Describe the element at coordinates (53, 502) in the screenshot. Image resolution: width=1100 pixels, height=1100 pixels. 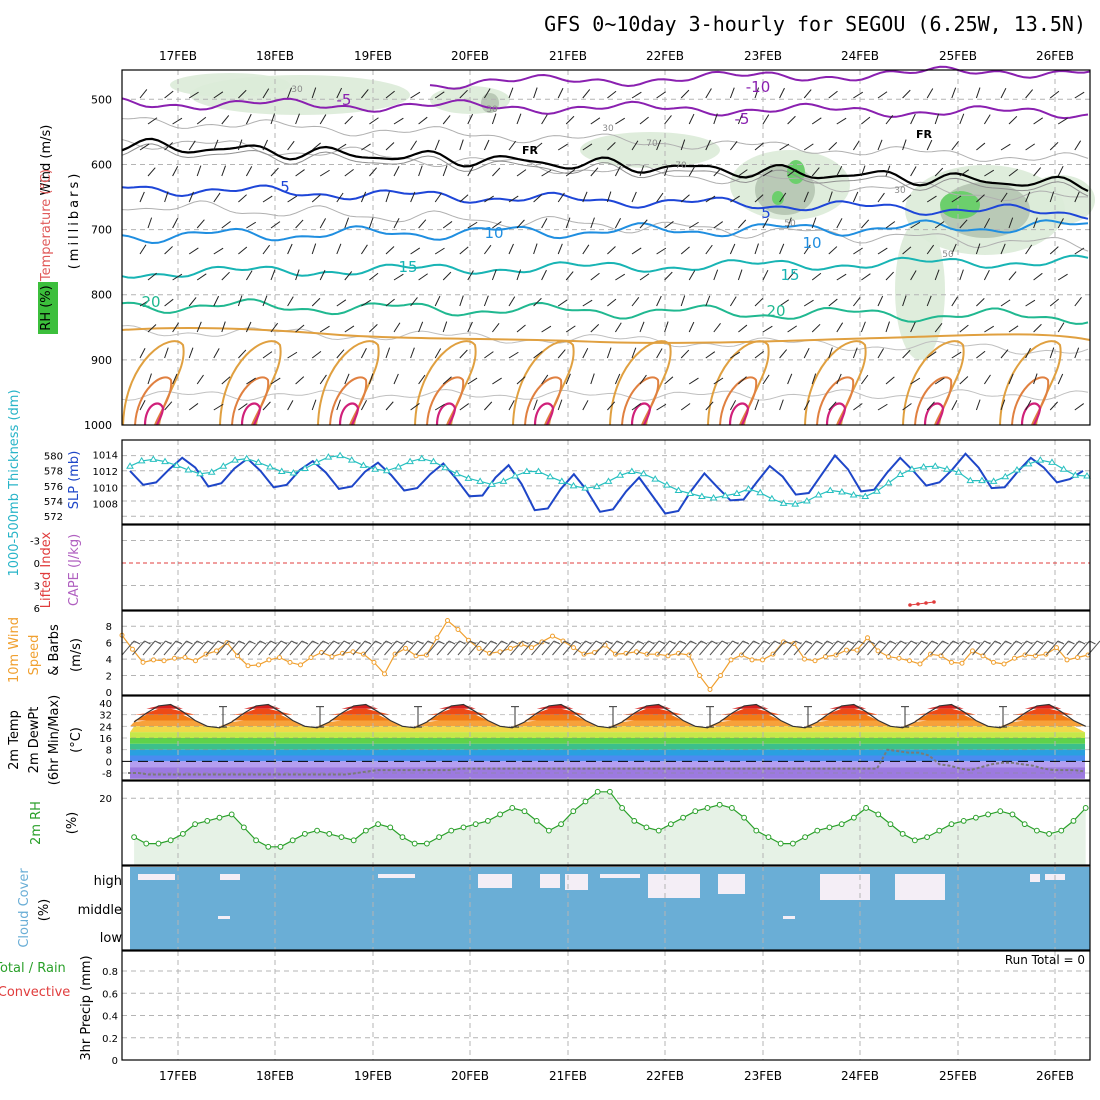
I see `thickness-tick: 574` at that location.